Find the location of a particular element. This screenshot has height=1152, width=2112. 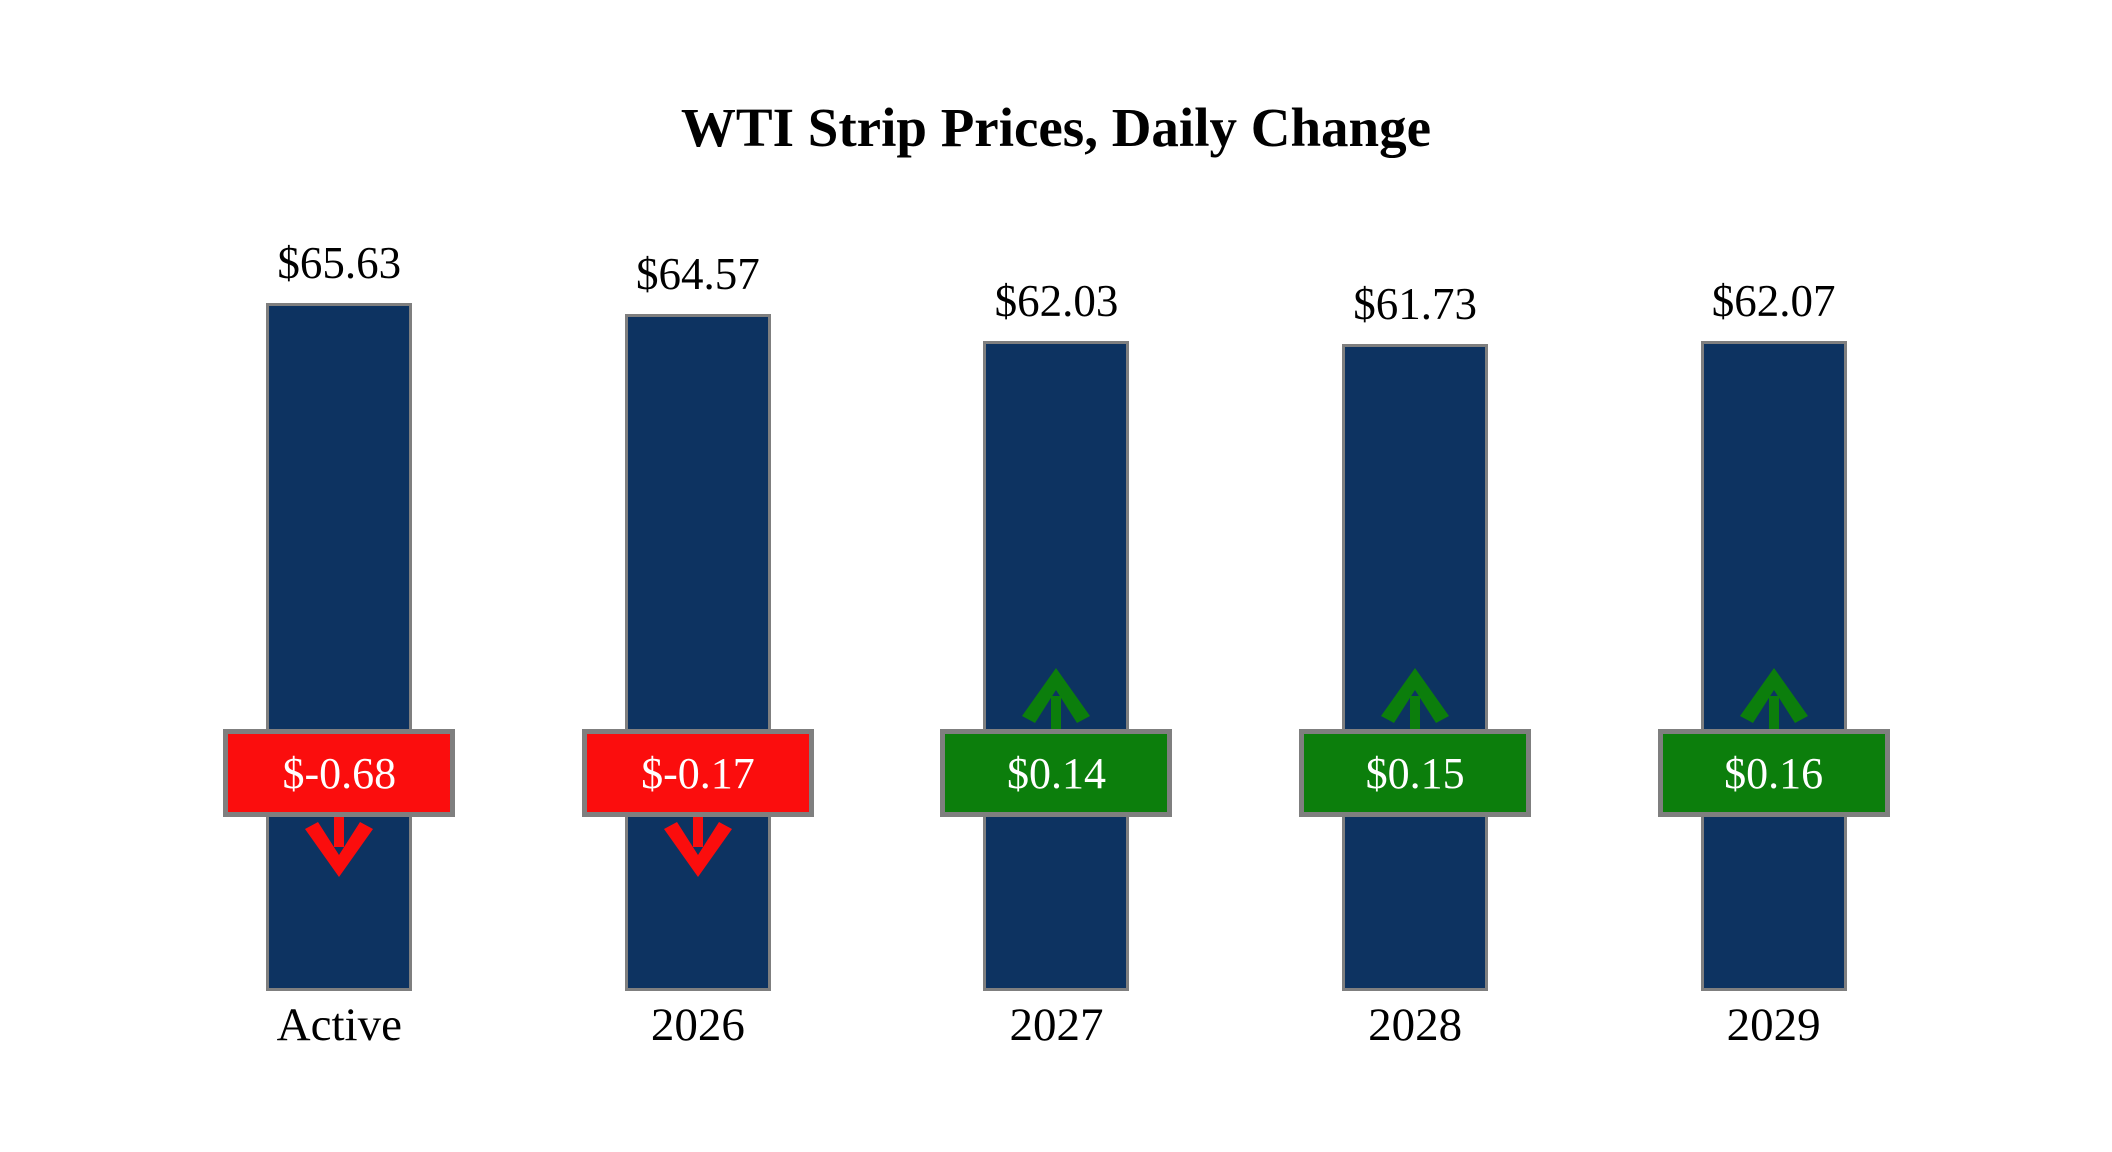

price-label: $61.73 is located at coordinates (1415, 304).